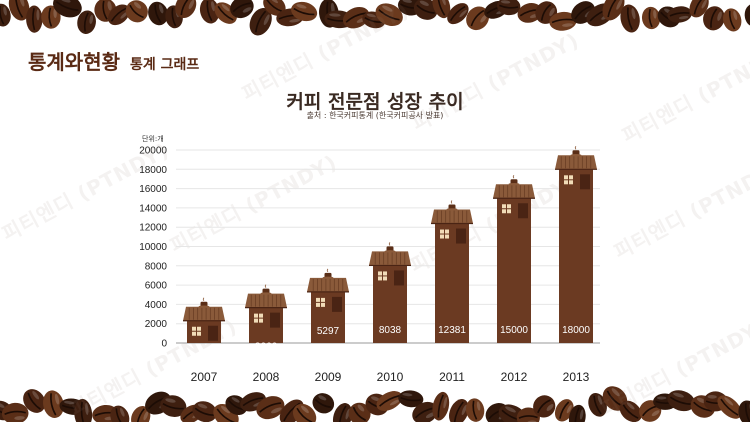 This screenshot has height=423, width=750. I want to click on x-tick-label: 2007, so click(204, 377).